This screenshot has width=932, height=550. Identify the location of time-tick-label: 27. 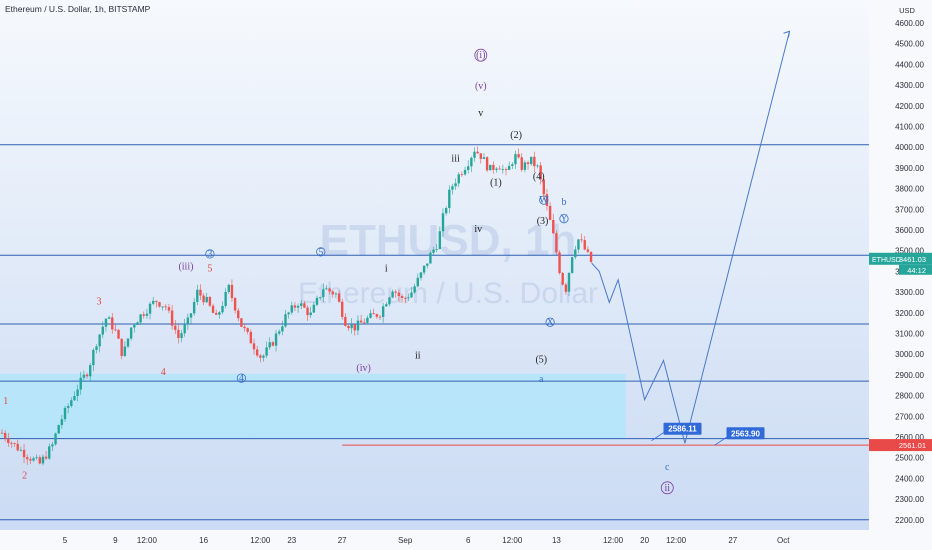
(342, 540).